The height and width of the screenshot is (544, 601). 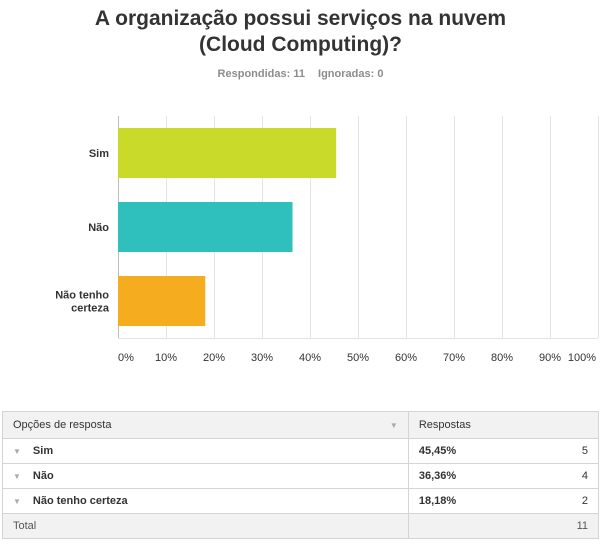 What do you see at coordinates (463, 476) in the screenshot?
I see `percent-cell: 36,36%` at bounding box center [463, 476].